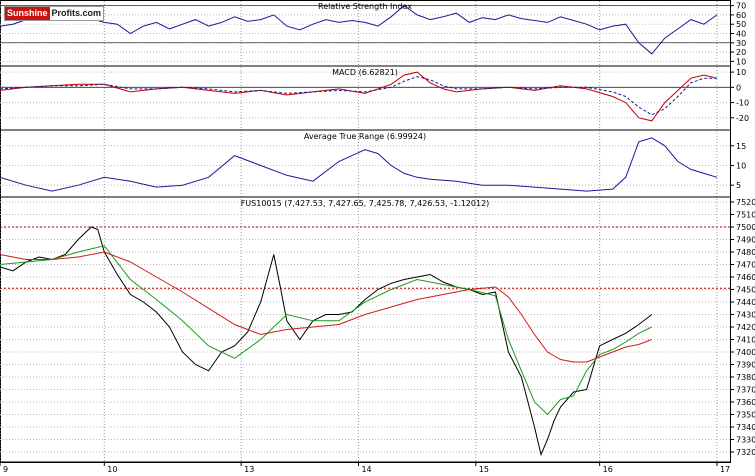 The width and height of the screenshot is (755, 476). I want to click on y-tick-label: 7440, so click(745, 302).